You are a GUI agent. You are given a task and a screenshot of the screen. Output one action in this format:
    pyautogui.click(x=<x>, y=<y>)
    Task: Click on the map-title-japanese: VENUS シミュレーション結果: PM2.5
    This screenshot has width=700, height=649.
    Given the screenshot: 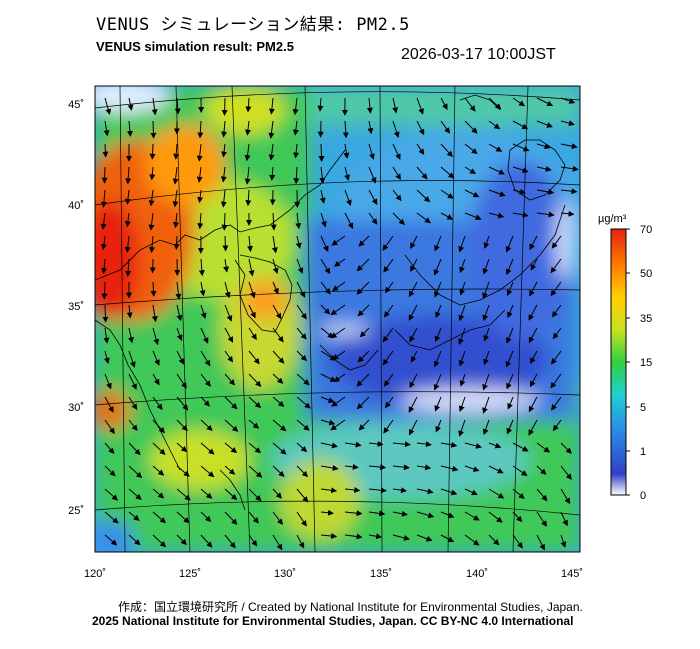 What is the action you would take?
    pyautogui.click(x=253, y=25)
    